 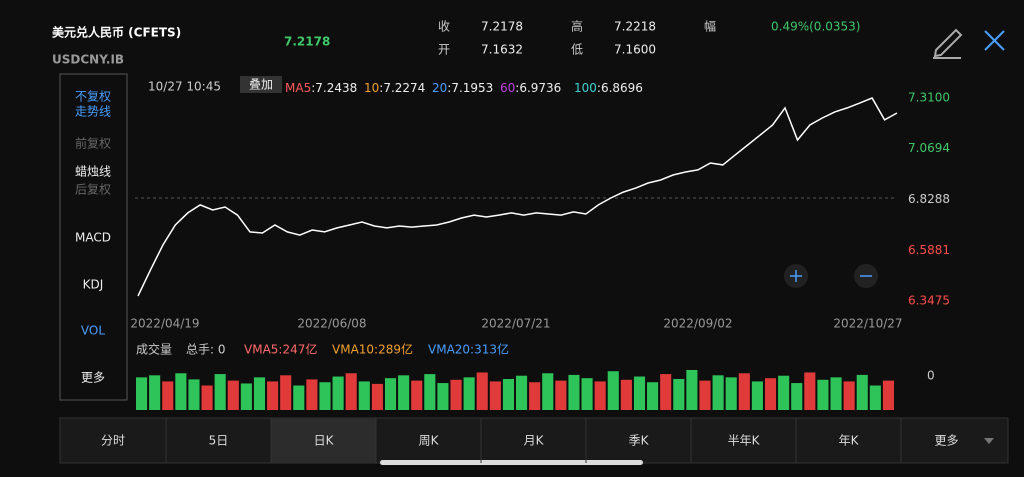 I want to click on x-tick-label: 2022/09/02, so click(x=697, y=324).